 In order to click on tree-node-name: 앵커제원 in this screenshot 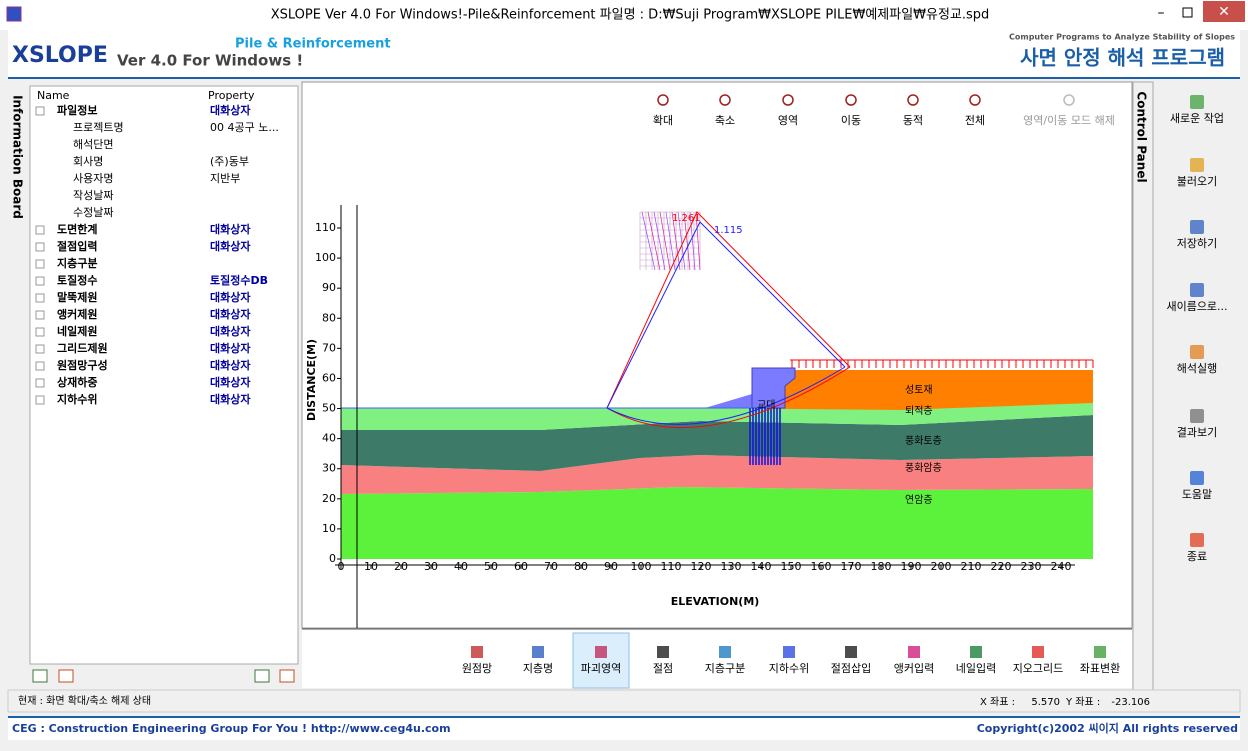, I will do `click(77, 314)`.